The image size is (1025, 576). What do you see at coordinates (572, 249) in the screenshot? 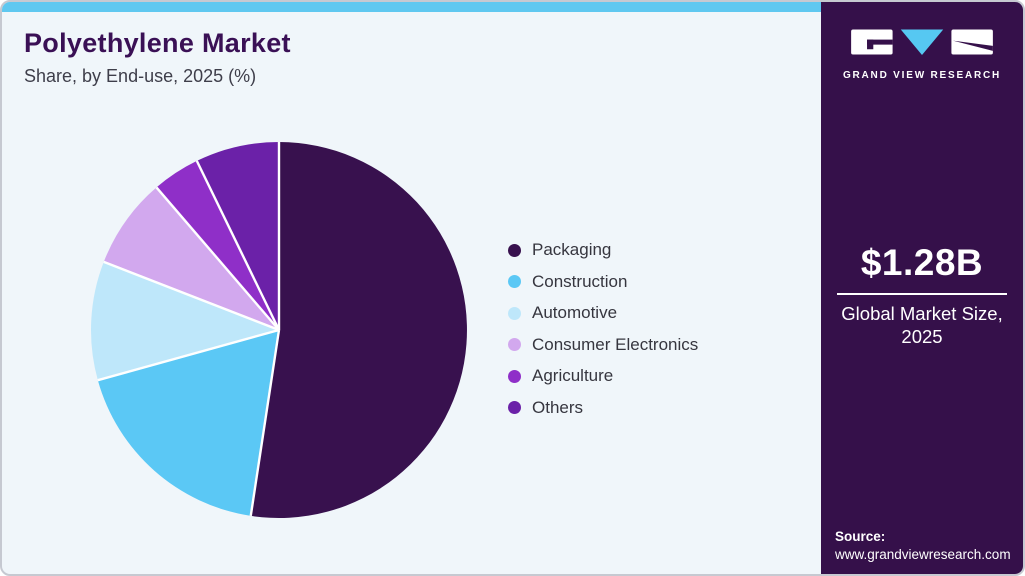
I see `legend-label: Packaging` at bounding box center [572, 249].